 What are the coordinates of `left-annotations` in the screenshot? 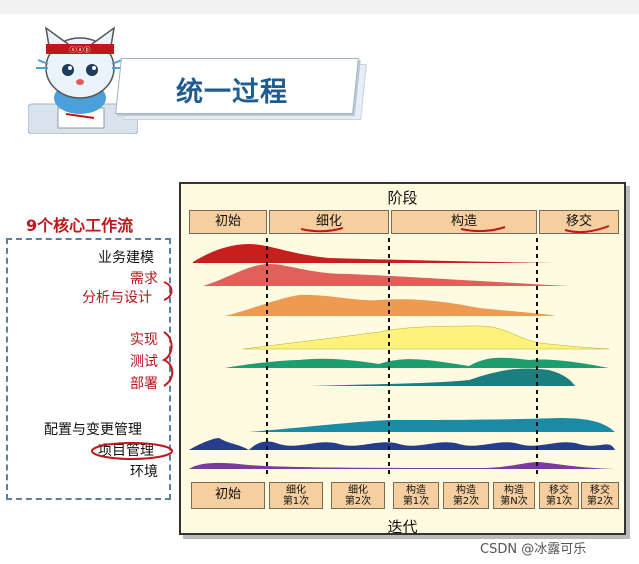 It's located at (132, 370).